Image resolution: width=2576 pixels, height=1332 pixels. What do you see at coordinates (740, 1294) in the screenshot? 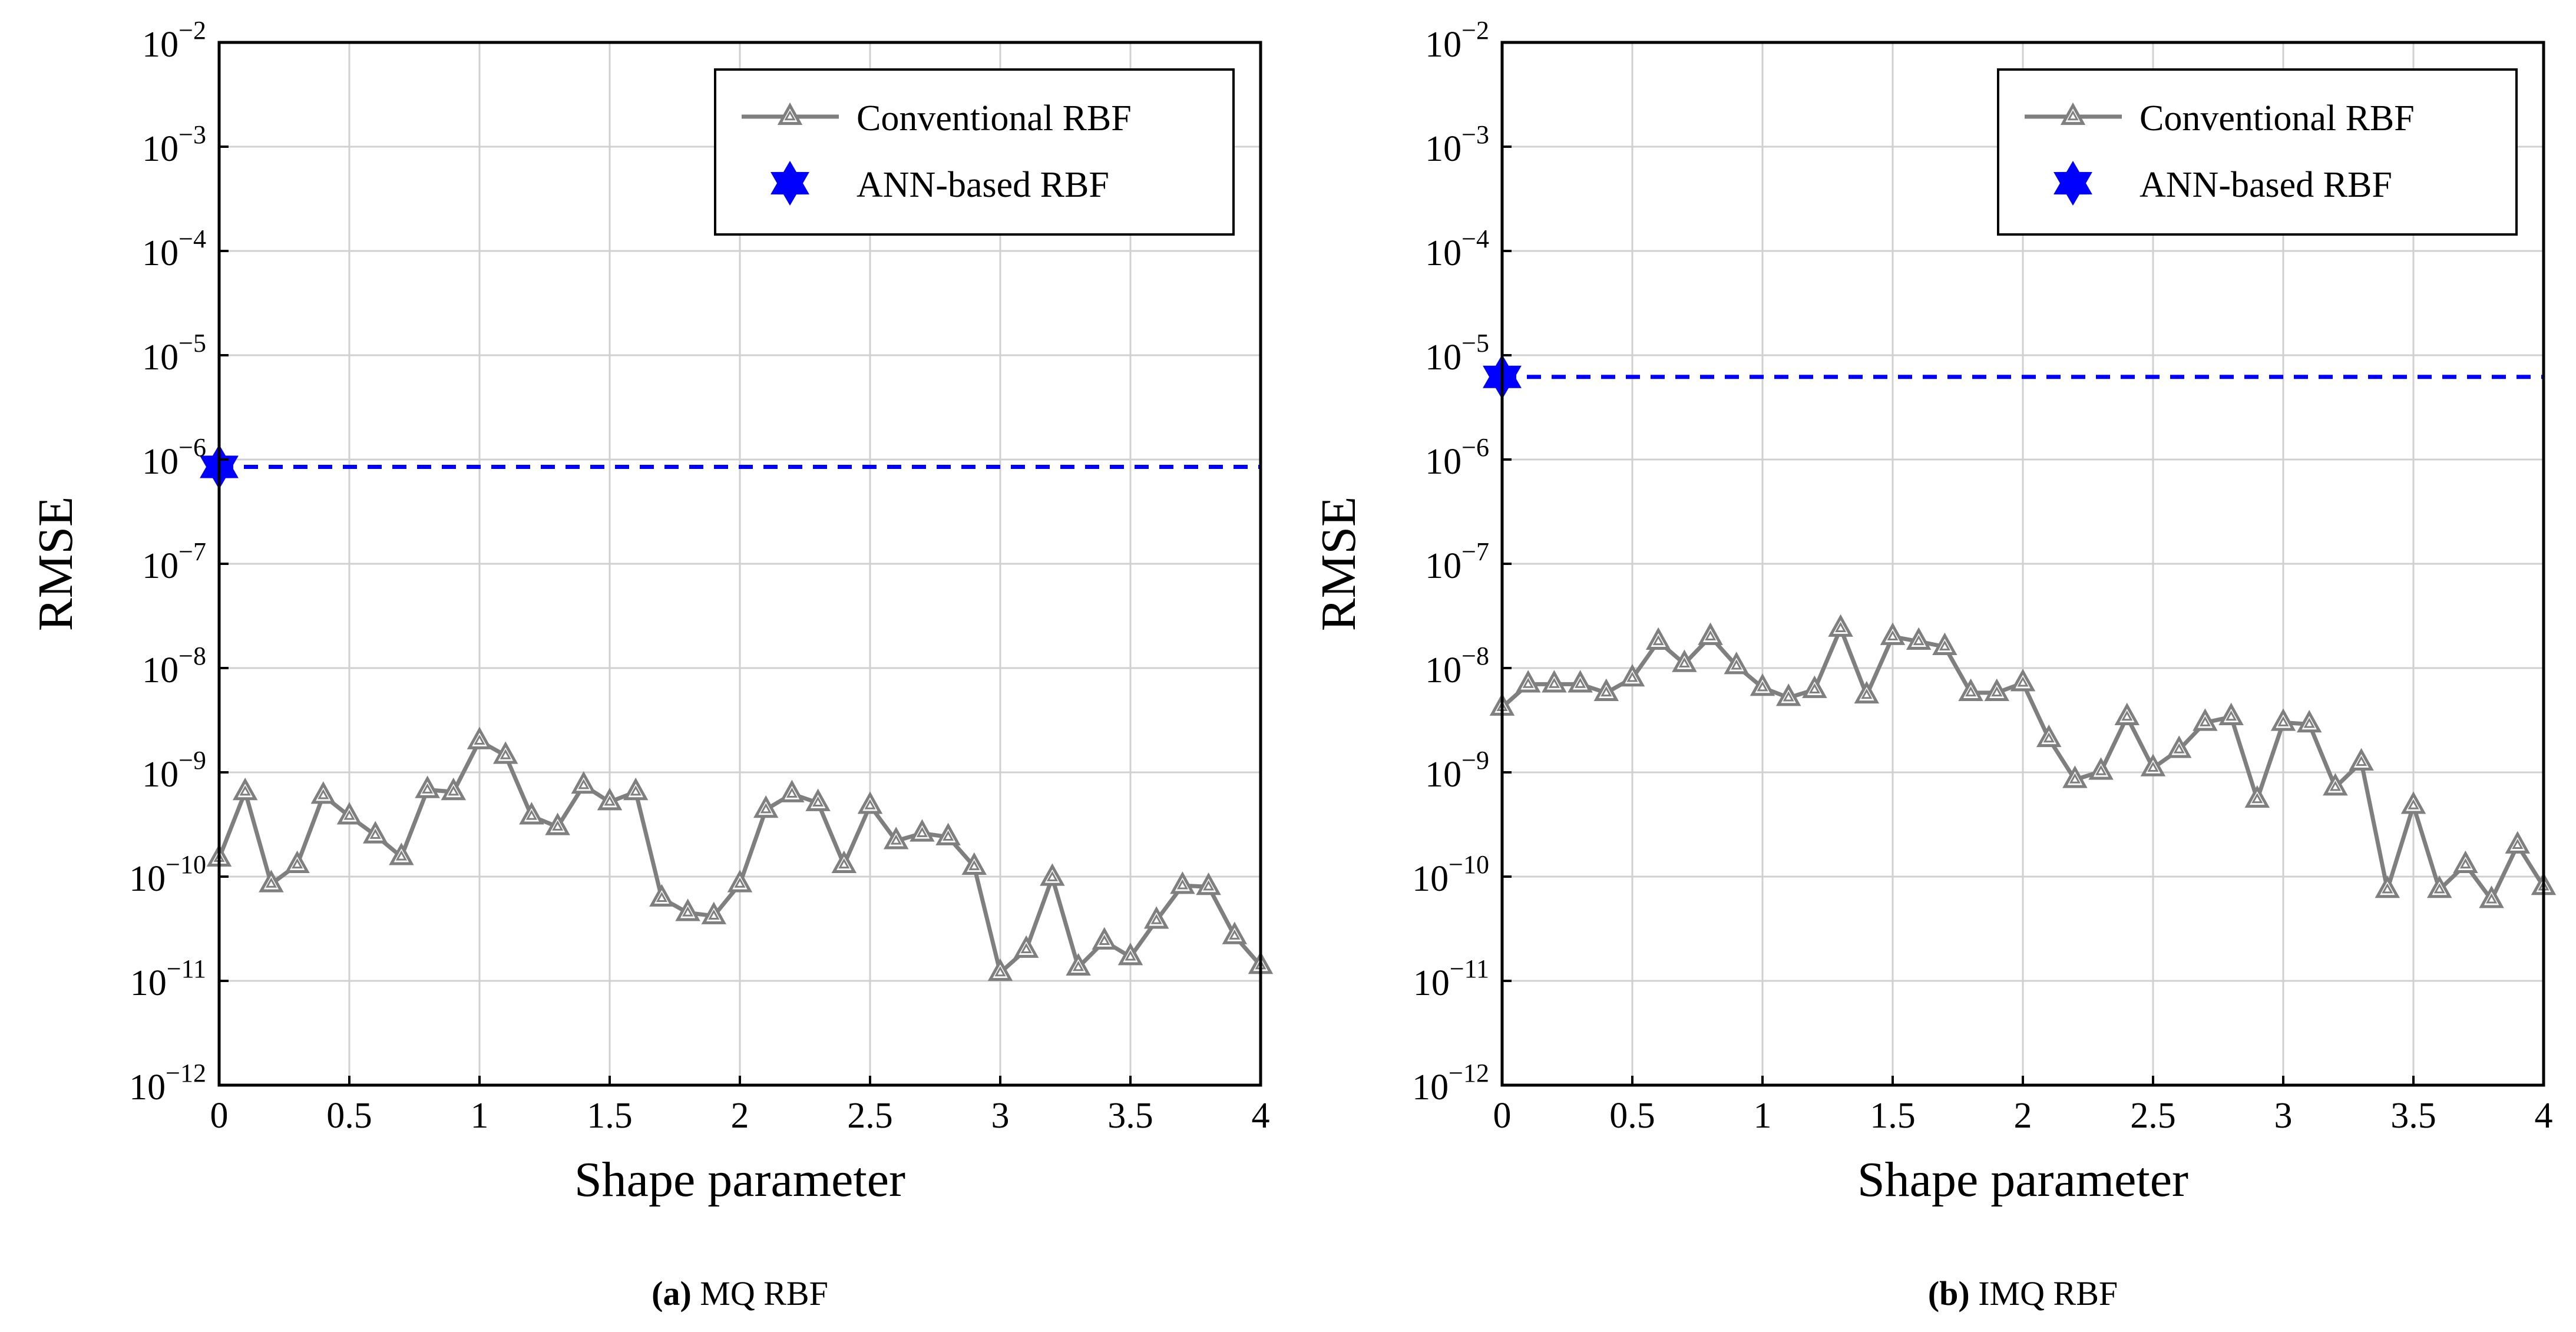
I see `caption-a: (a) MQ RBF` at bounding box center [740, 1294].